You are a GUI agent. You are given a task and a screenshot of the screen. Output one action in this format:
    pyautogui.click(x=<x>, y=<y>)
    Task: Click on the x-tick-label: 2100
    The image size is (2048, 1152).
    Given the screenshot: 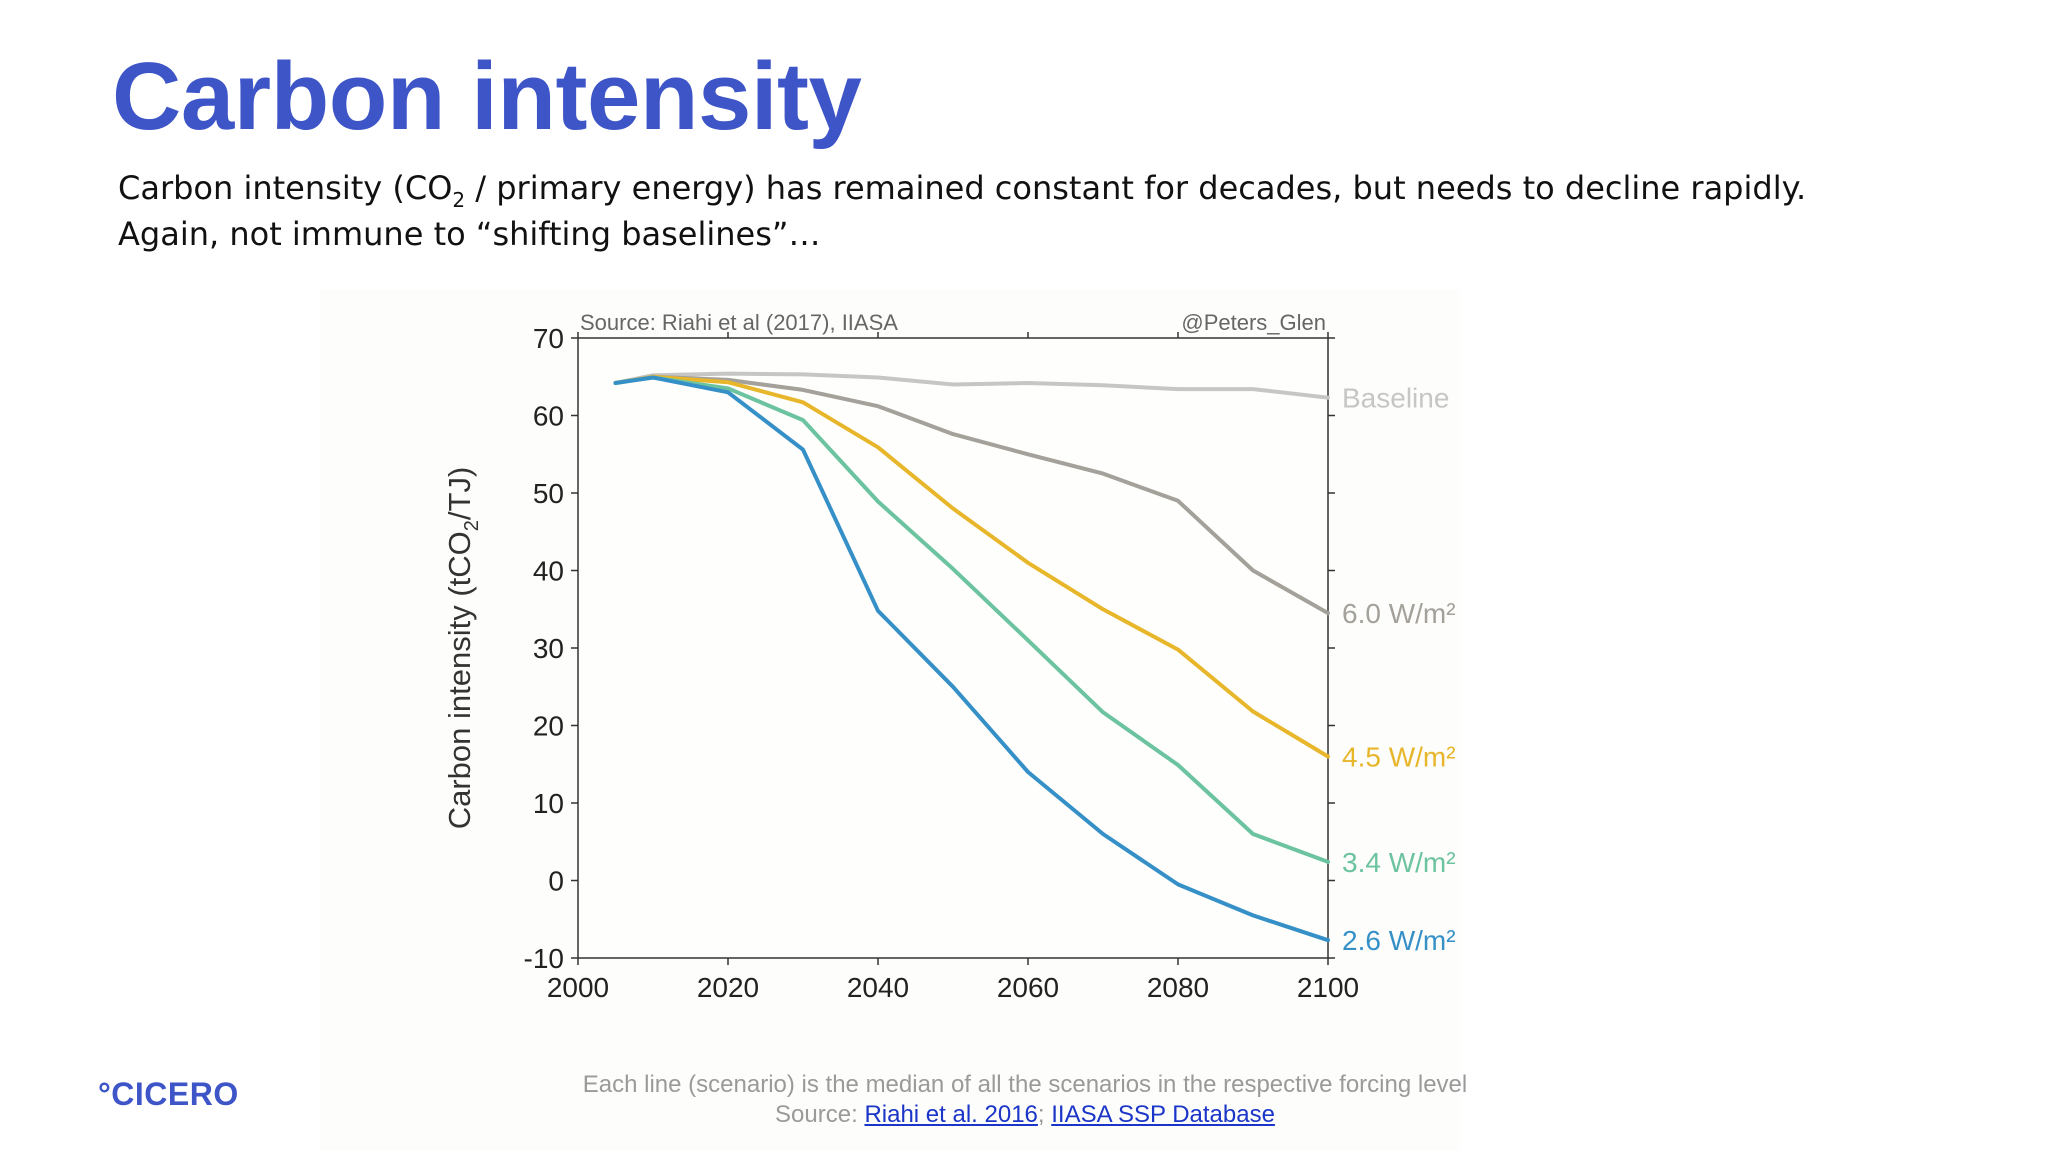 What is the action you would take?
    pyautogui.click(x=1328, y=987)
    